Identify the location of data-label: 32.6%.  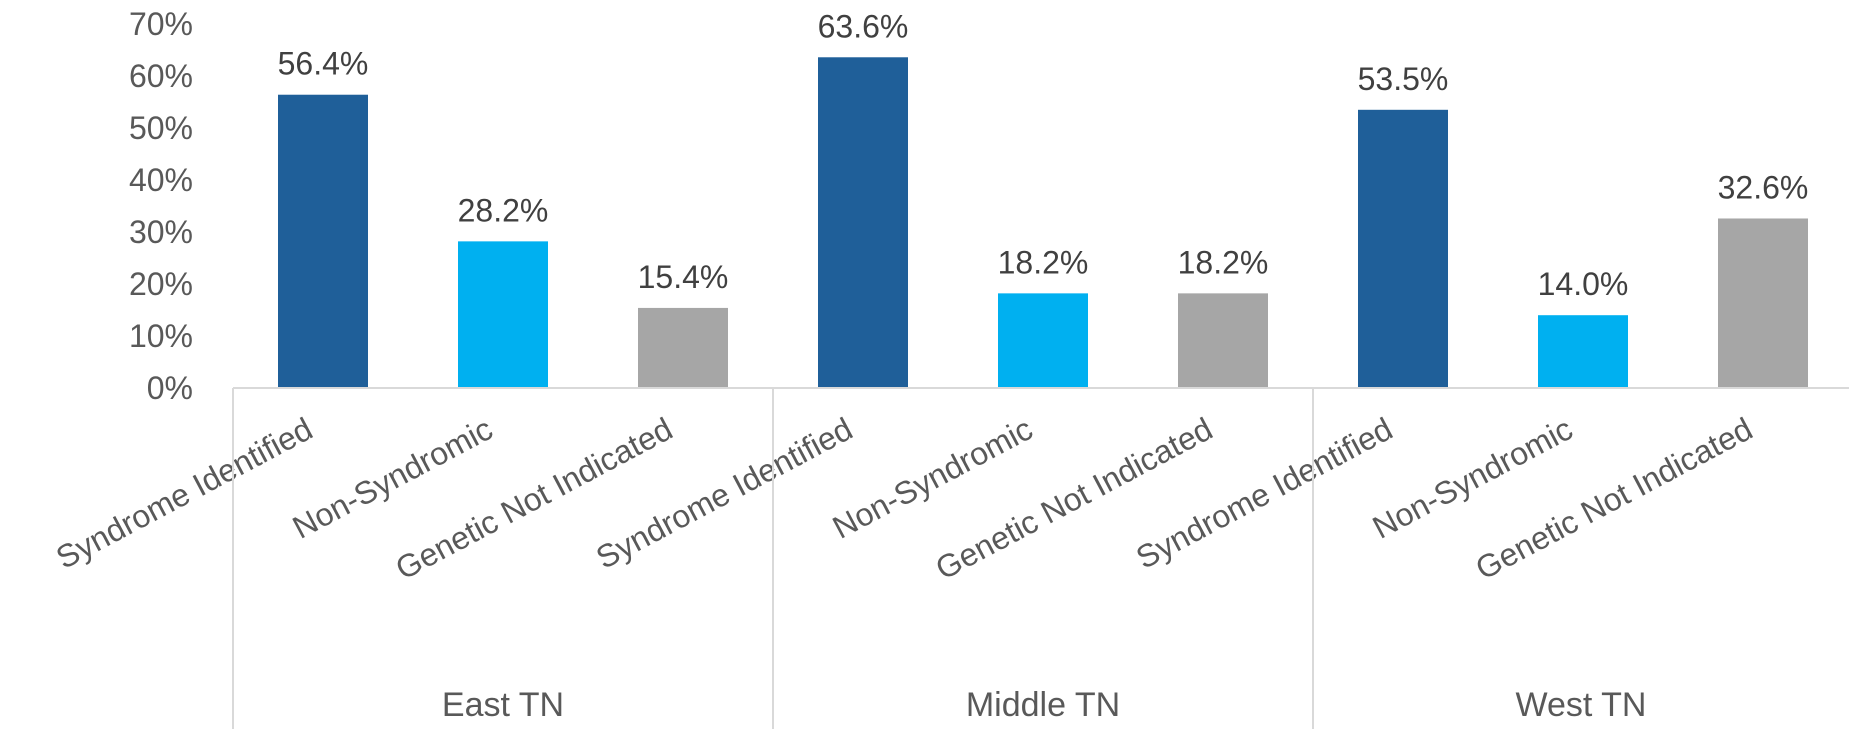
(1763, 187).